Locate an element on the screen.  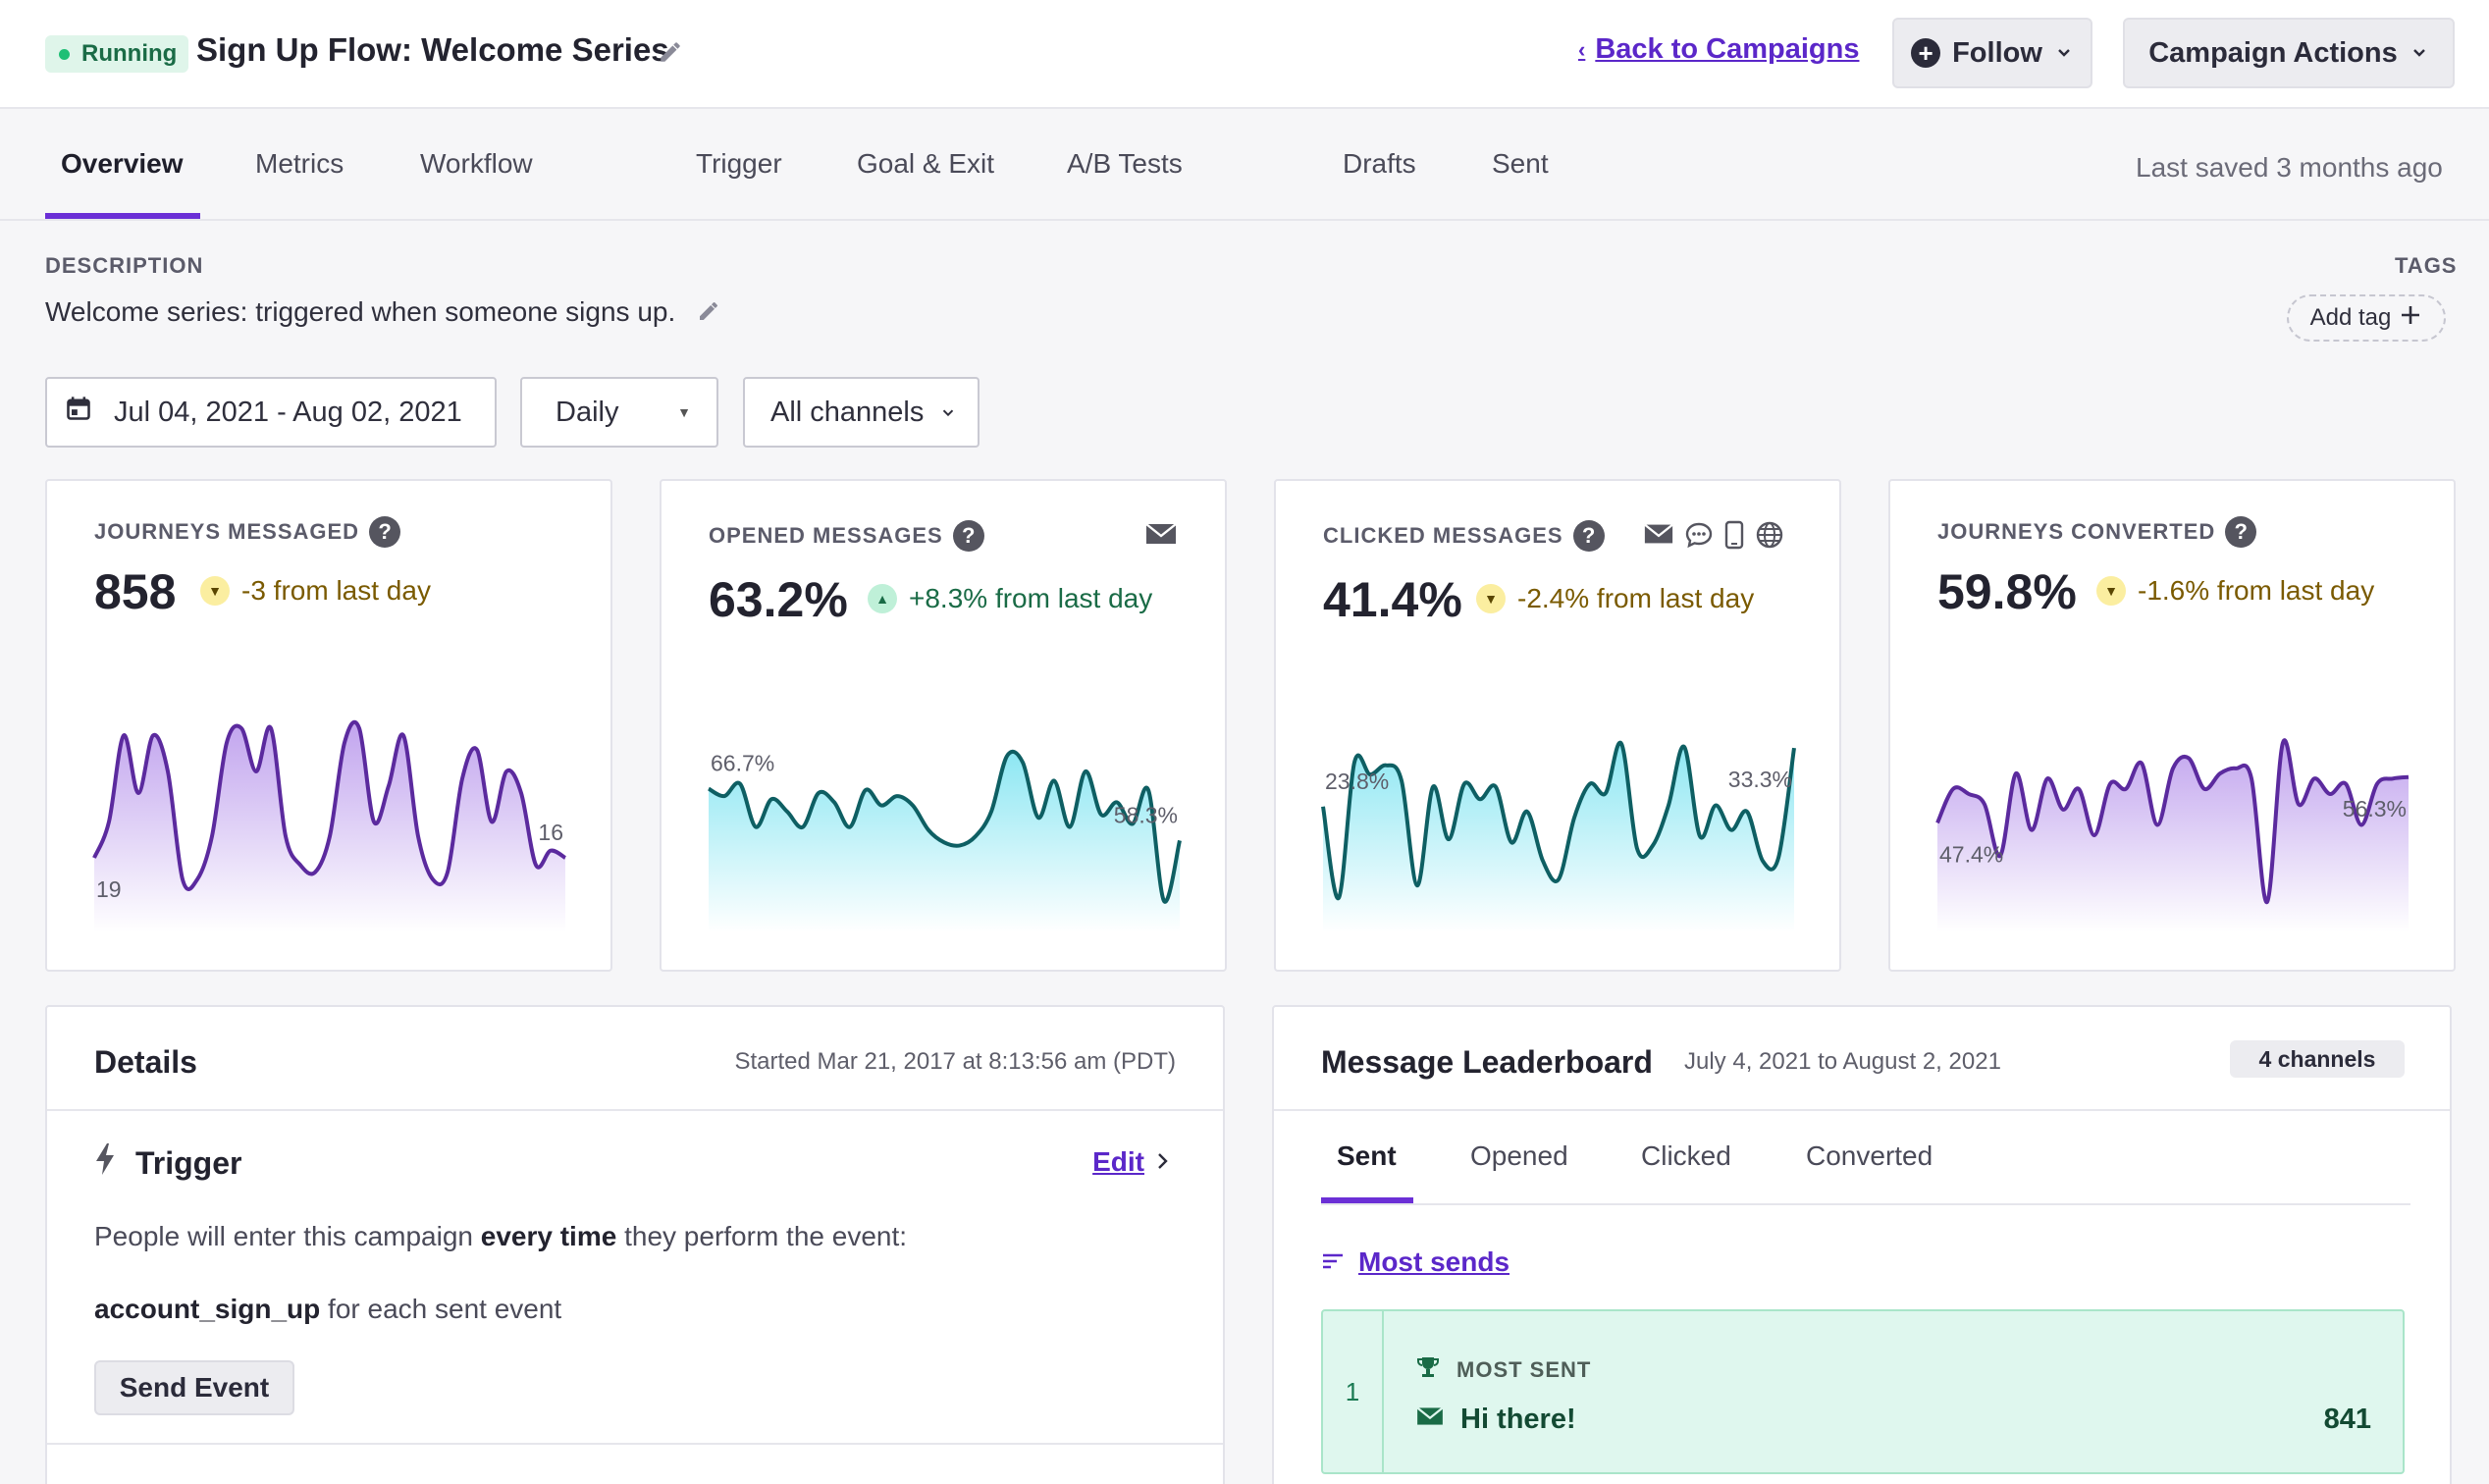
trigger-description-c: they perform the event: is located at coordinates (762, 1236).